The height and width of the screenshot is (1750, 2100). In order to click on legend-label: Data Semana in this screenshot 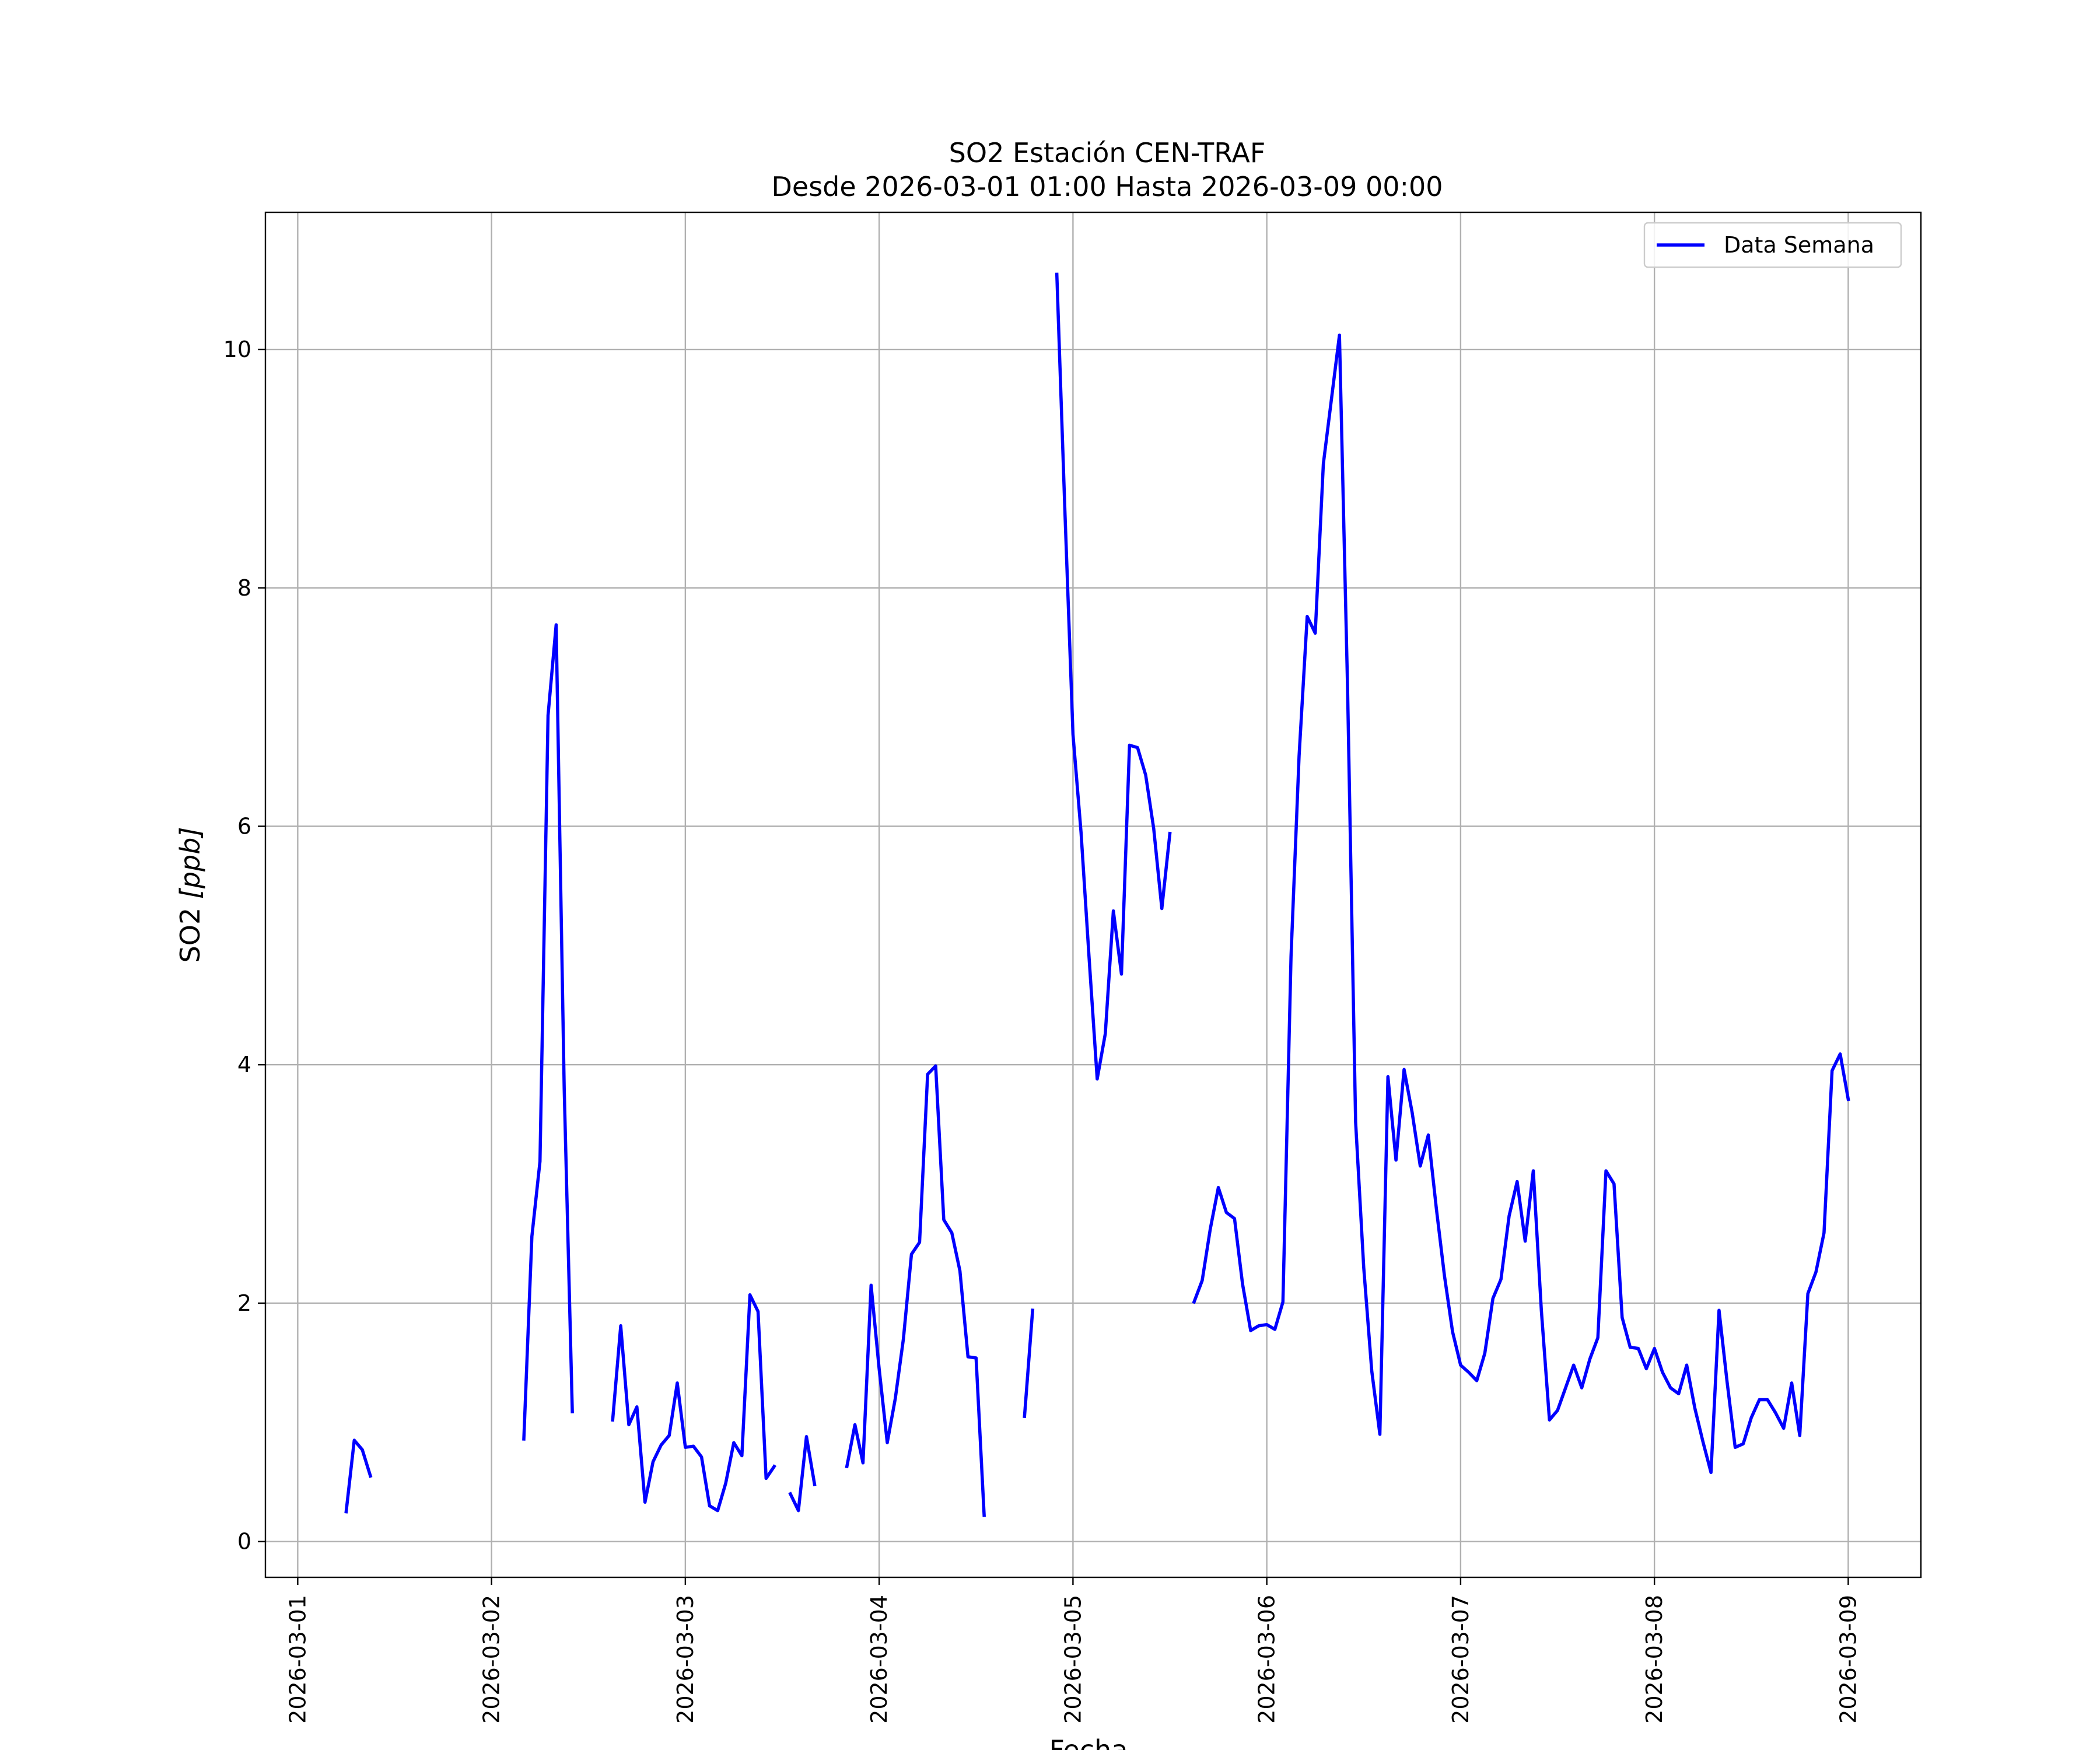, I will do `click(1799, 245)`.